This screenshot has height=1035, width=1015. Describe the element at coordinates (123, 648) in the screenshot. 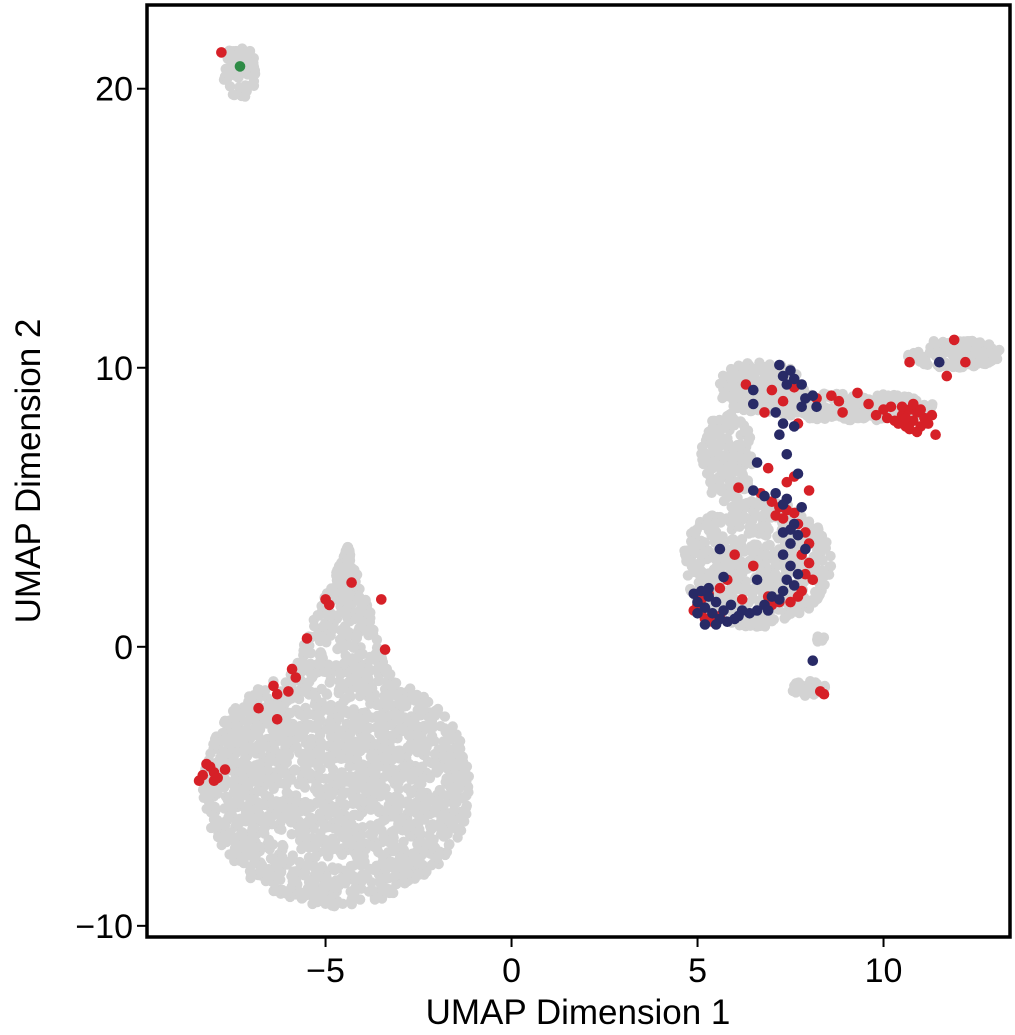

I see `y-tick-label: 0` at that location.